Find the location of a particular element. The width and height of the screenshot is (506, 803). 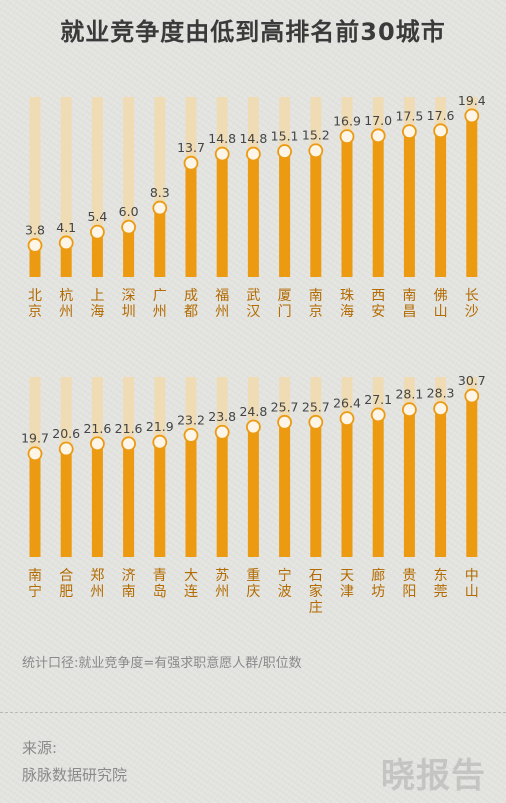

city-label: 汉 is located at coordinates (253, 312).